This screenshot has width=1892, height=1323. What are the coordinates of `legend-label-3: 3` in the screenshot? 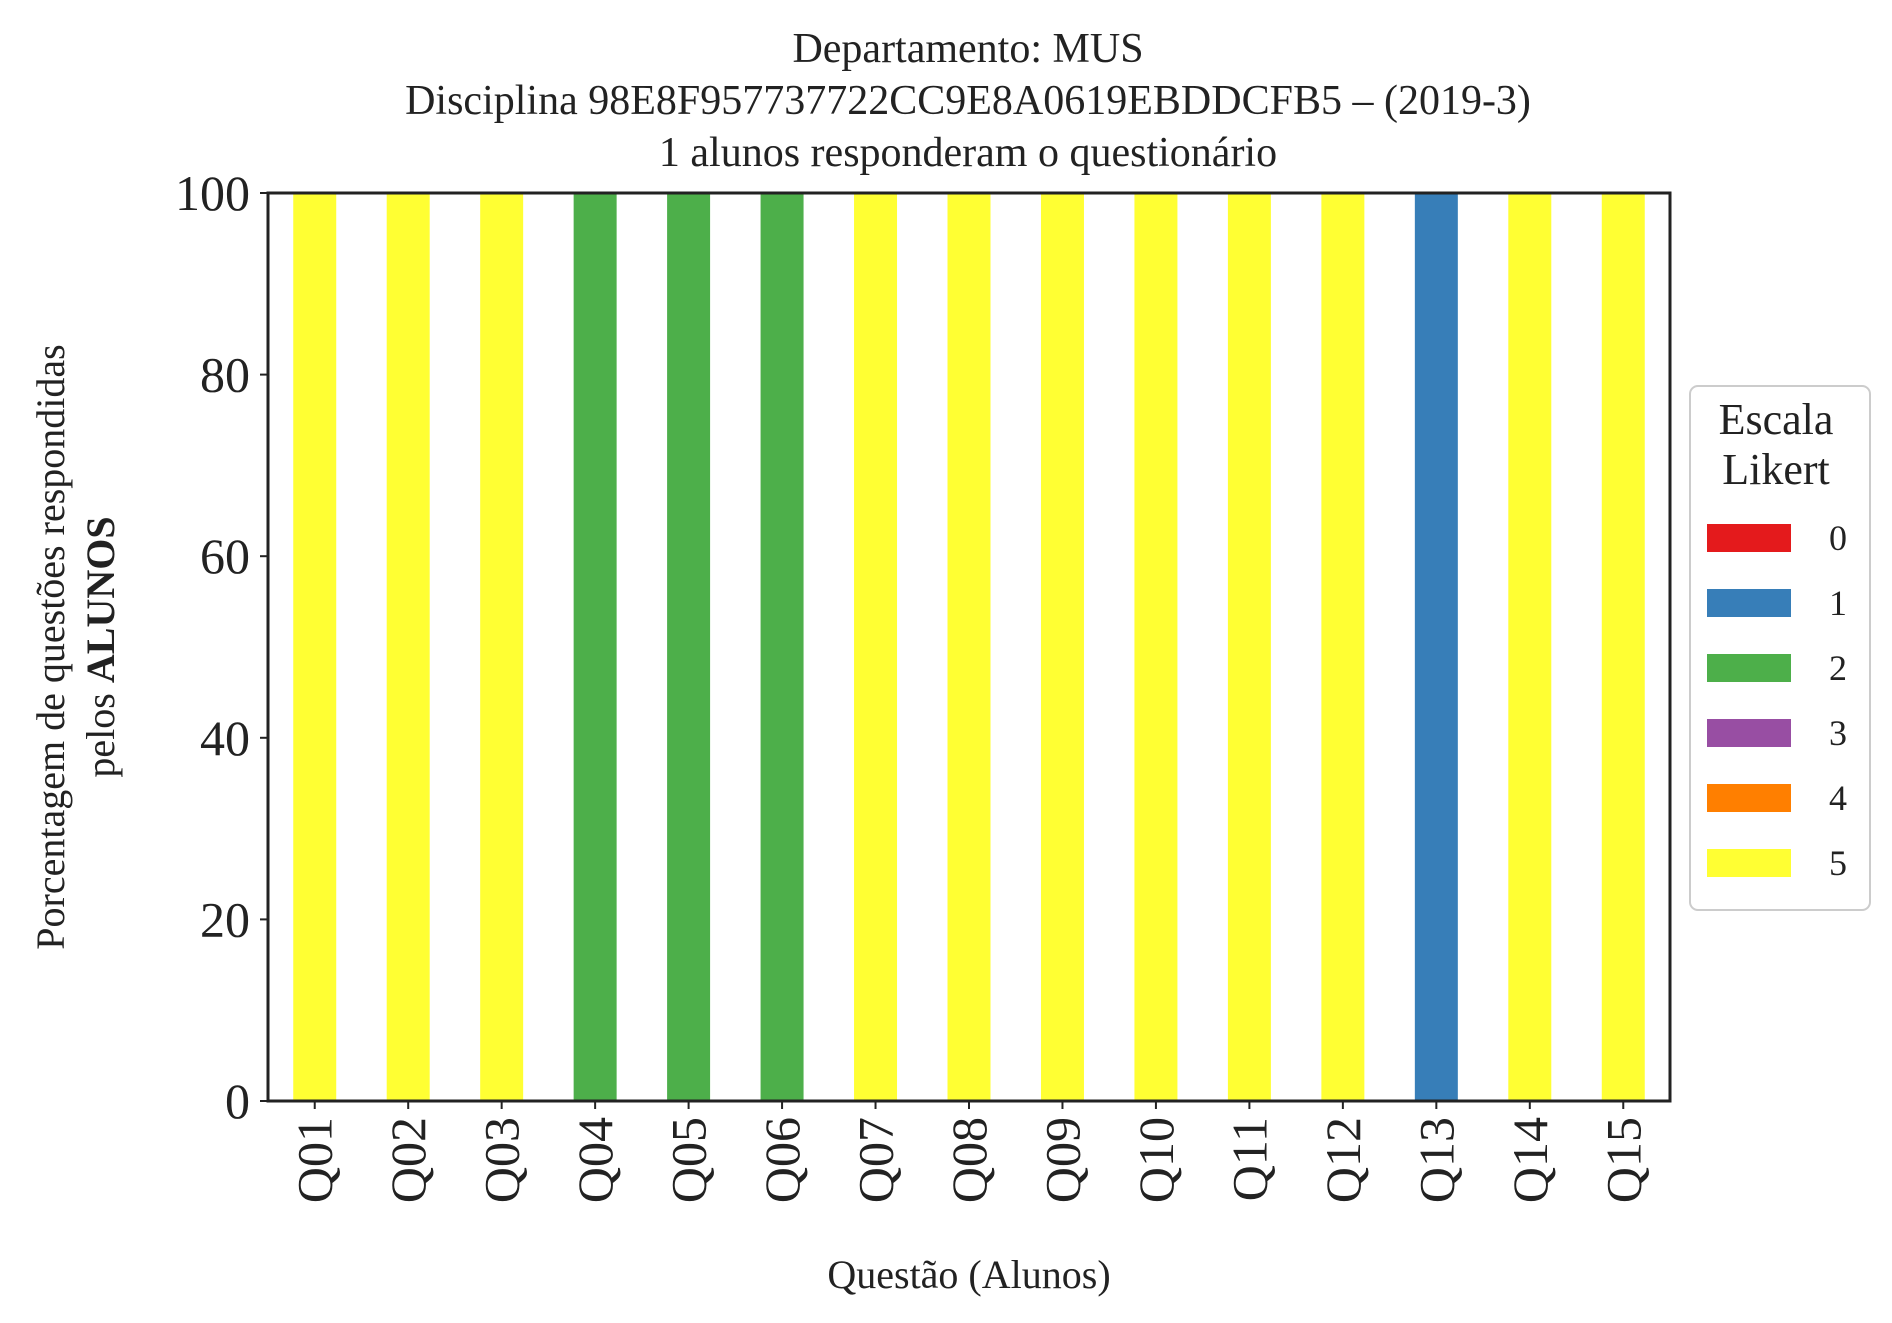 It's located at (1838, 733).